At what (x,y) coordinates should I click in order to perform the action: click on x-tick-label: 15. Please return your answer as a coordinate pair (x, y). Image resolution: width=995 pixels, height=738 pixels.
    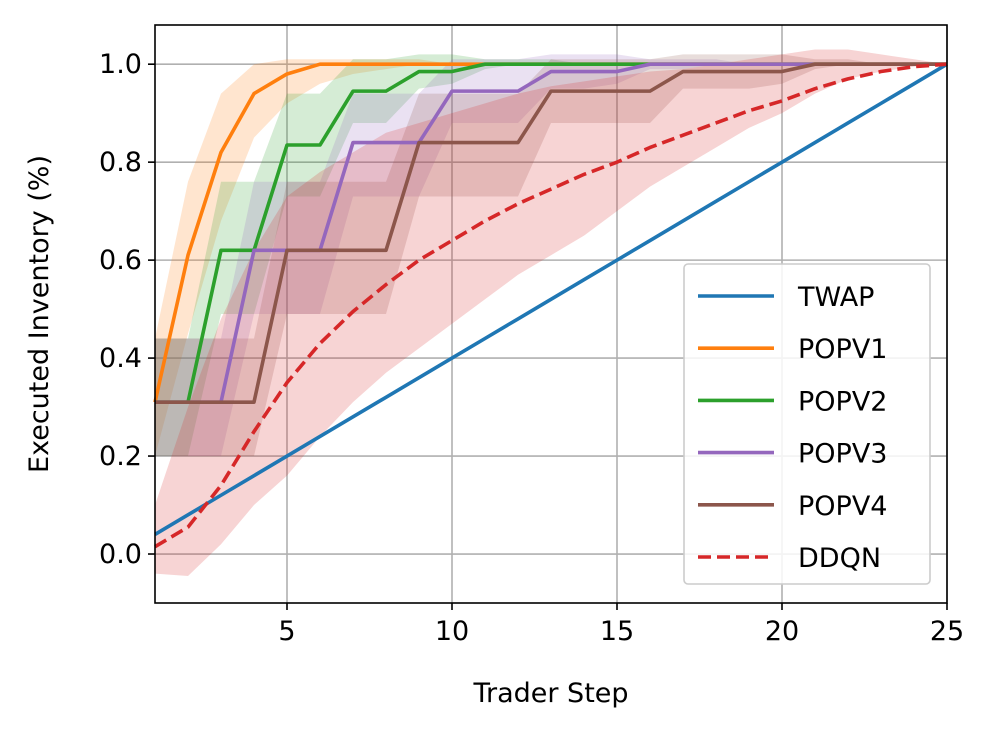
    Looking at the image, I should click on (617, 631).